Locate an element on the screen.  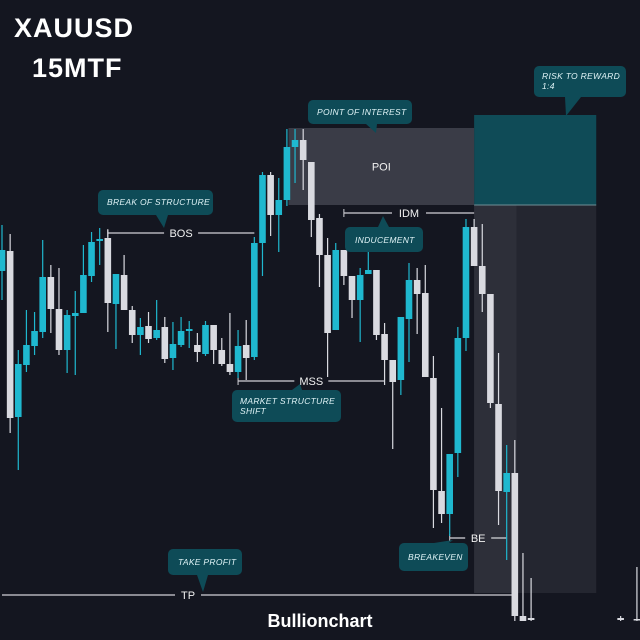
symbol-title: XAUUSD is located at coordinates (74, 28).